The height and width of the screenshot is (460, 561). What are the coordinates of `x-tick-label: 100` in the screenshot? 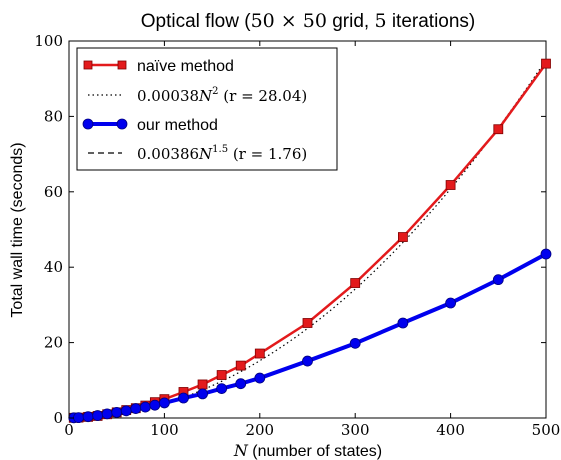 It's located at (164, 430).